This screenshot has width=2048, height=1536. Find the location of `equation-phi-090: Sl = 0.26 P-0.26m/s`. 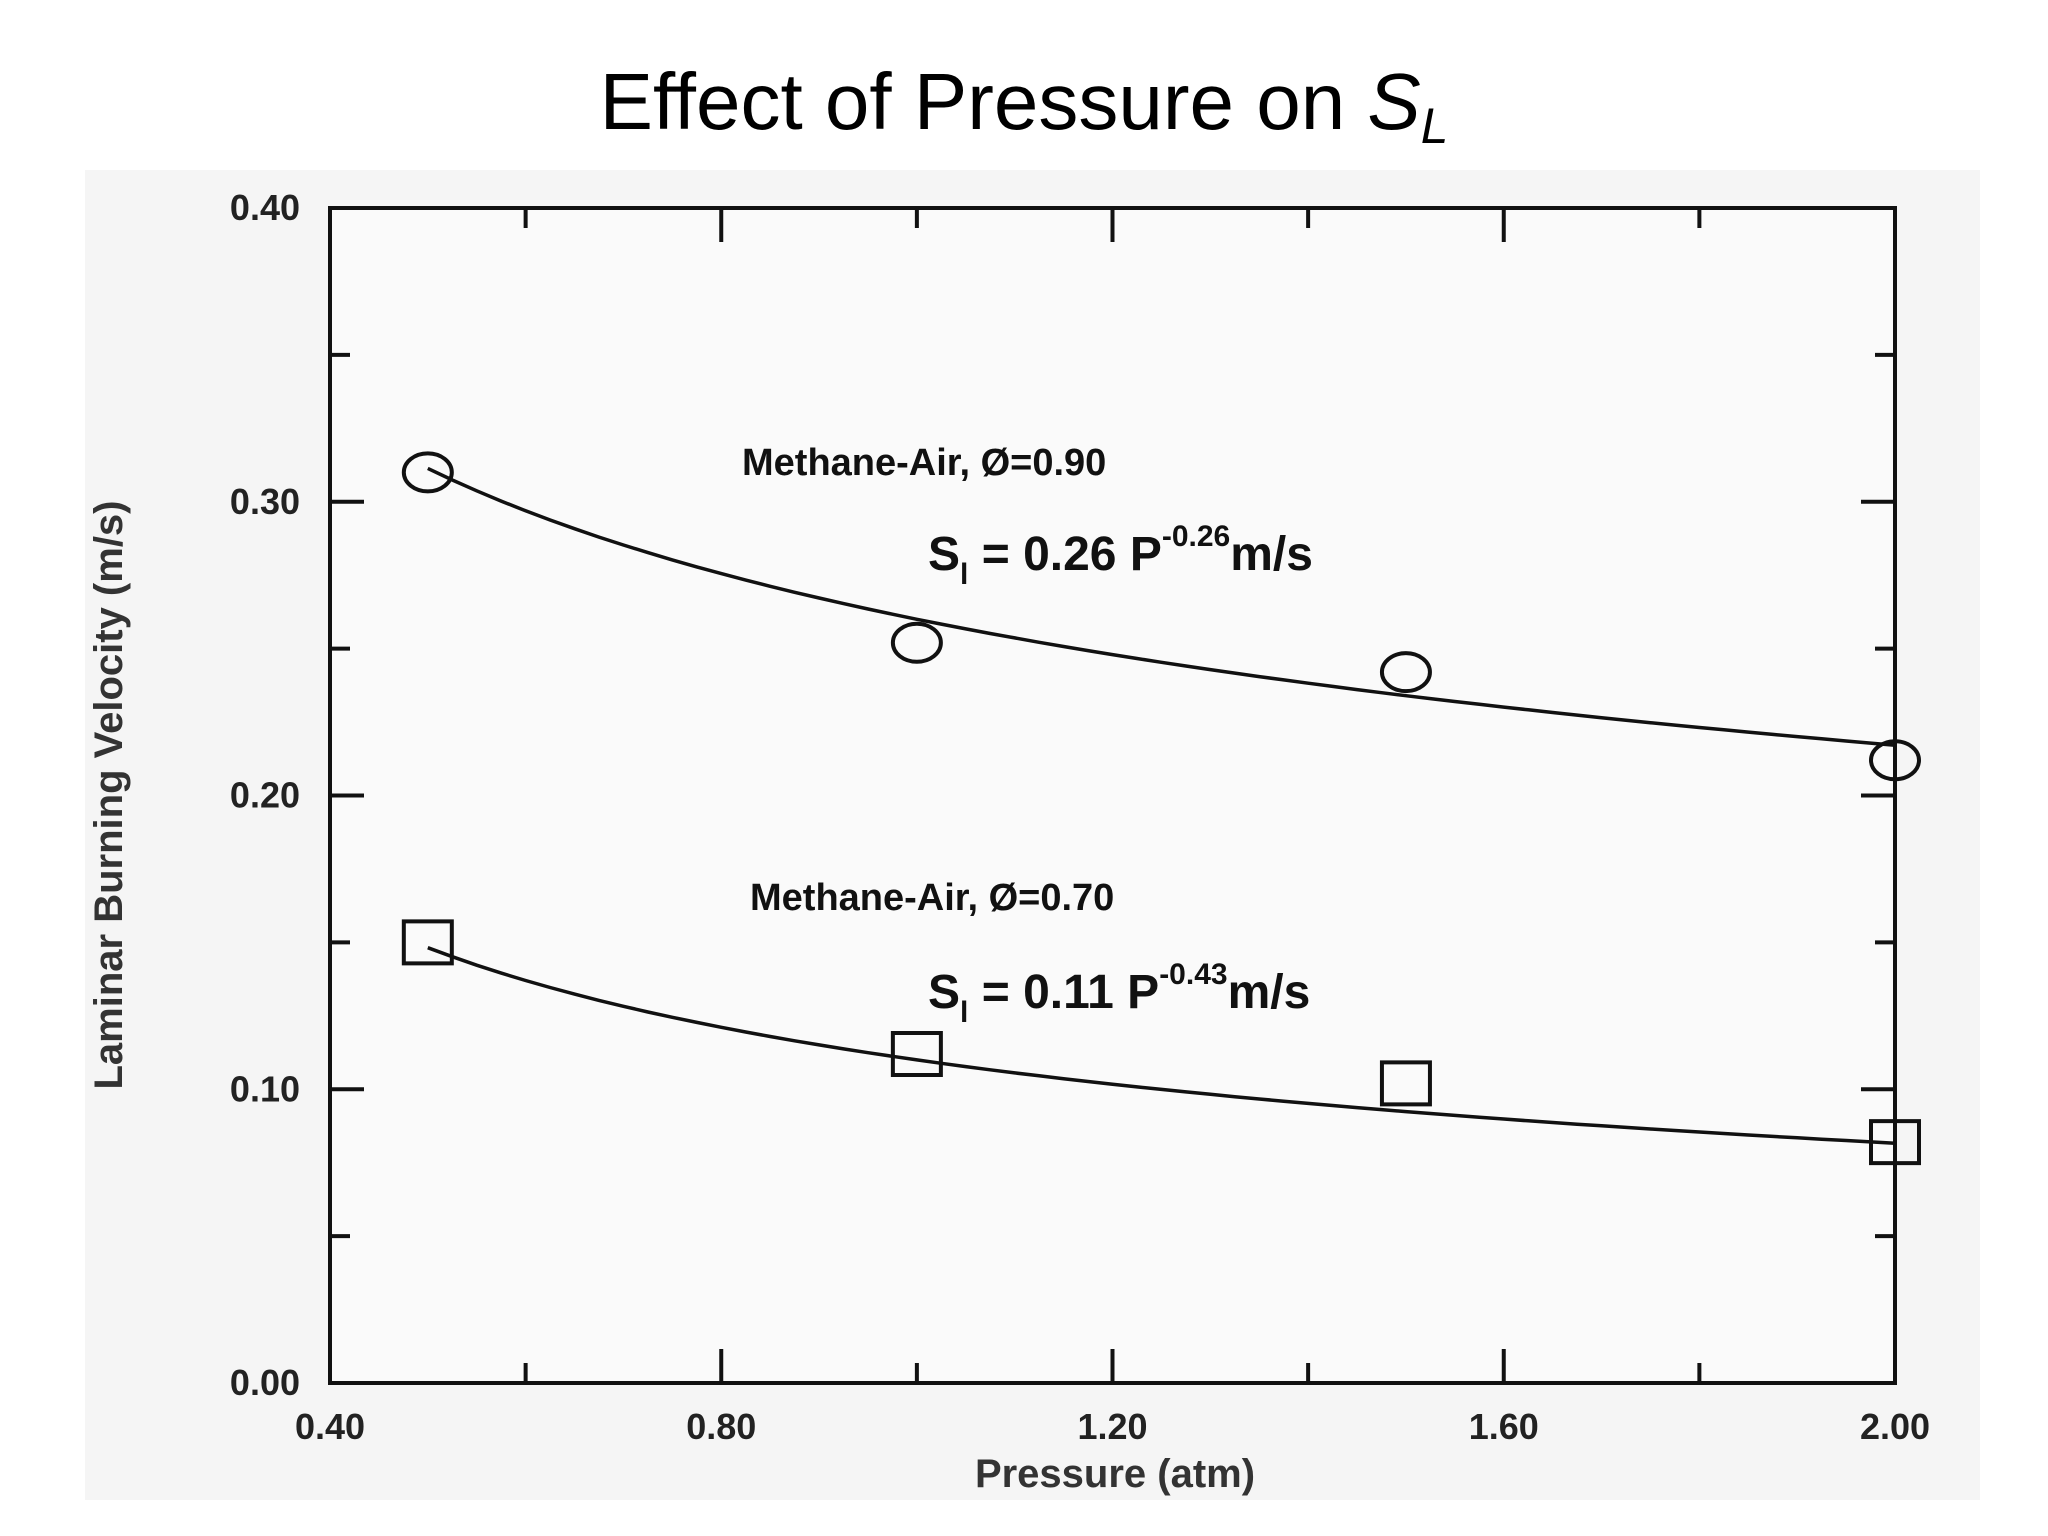

equation-phi-090: Sl = 0.26 P-0.26m/s is located at coordinates (1120, 555).